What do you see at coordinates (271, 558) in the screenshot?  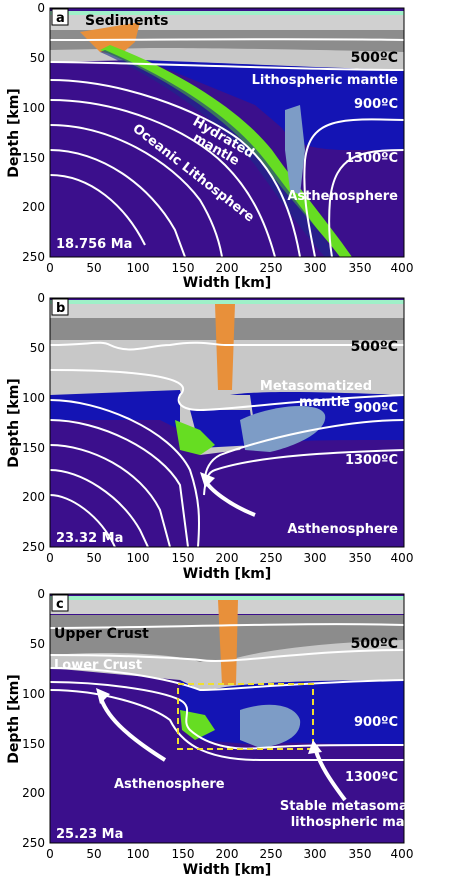 I see `panel-b-xtick-250: 250` at bounding box center [271, 558].